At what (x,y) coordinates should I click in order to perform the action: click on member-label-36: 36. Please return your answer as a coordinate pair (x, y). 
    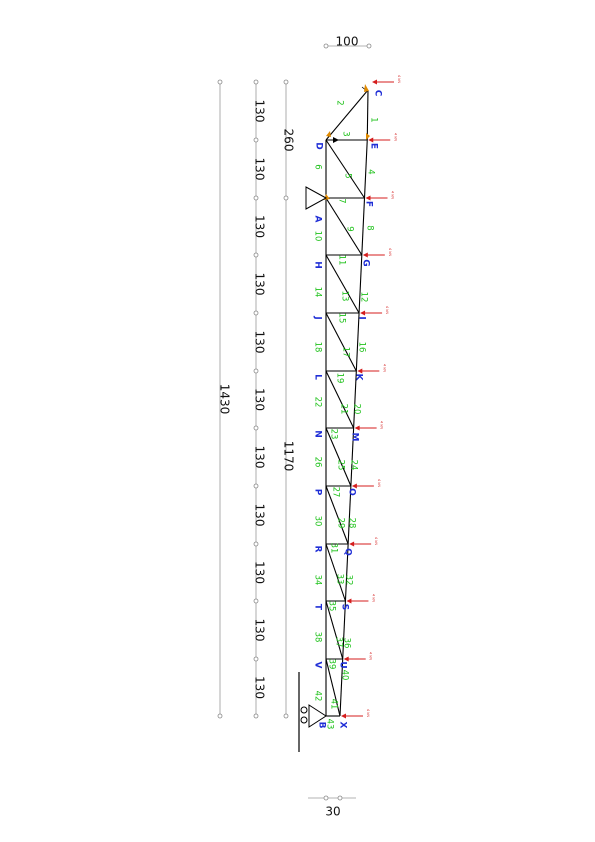
    Looking at the image, I should click on (347, 643).